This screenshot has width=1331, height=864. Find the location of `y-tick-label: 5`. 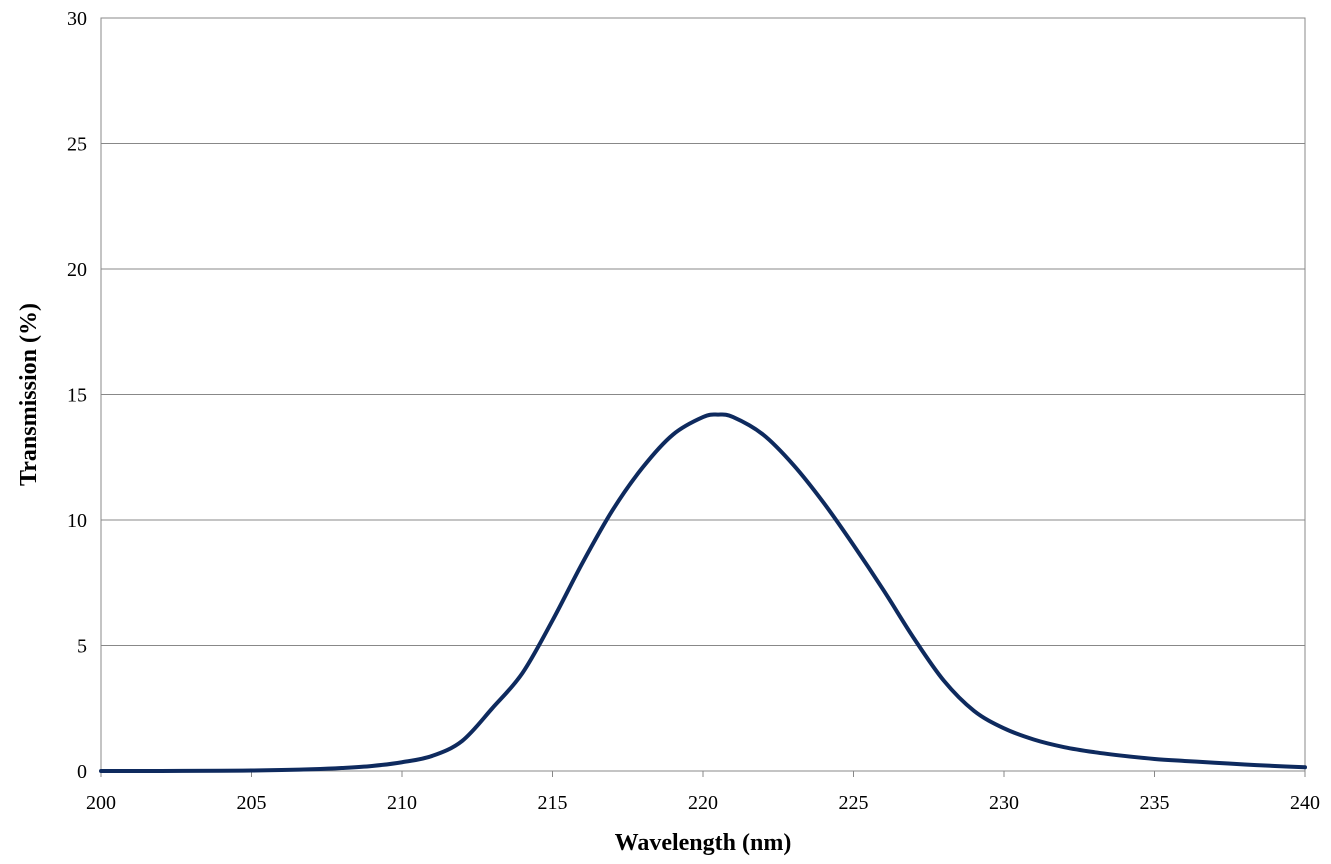

y-tick-label: 5 is located at coordinates (82, 647).